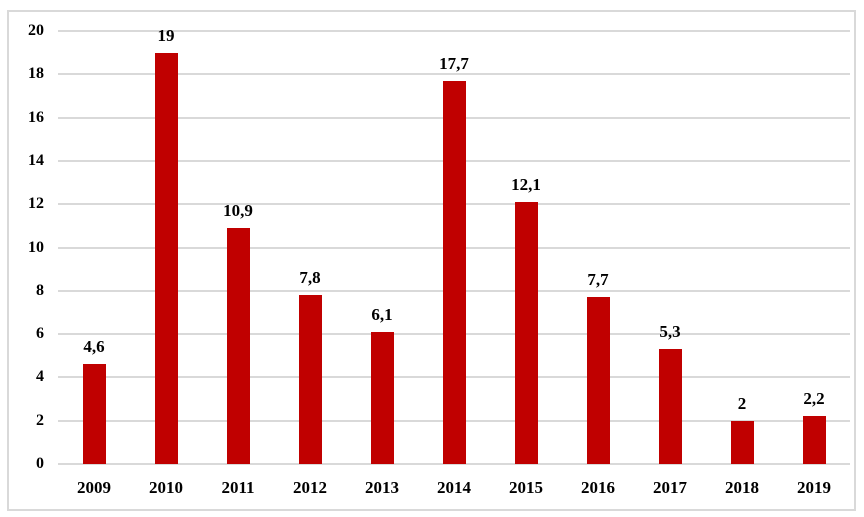 Image resolution: width=864 pixels, height=517 pixels. Describe the element at coordinates (382, 314) in the screenshot. I see `bar-value-label: 6,1` at that location.